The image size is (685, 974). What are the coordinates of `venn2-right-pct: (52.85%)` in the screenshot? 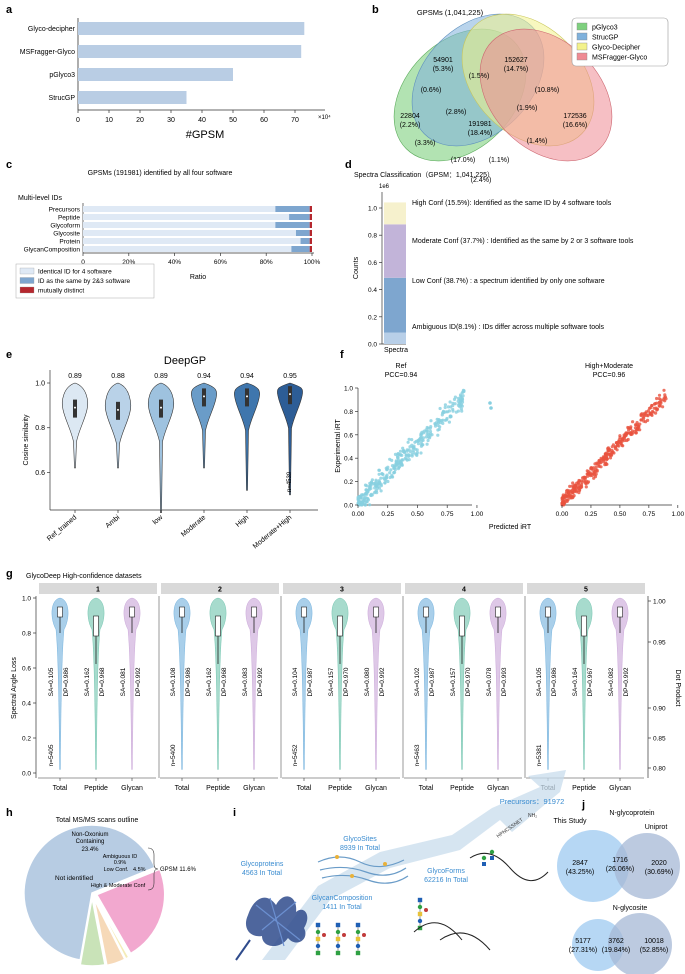 It's located at (654, 950).